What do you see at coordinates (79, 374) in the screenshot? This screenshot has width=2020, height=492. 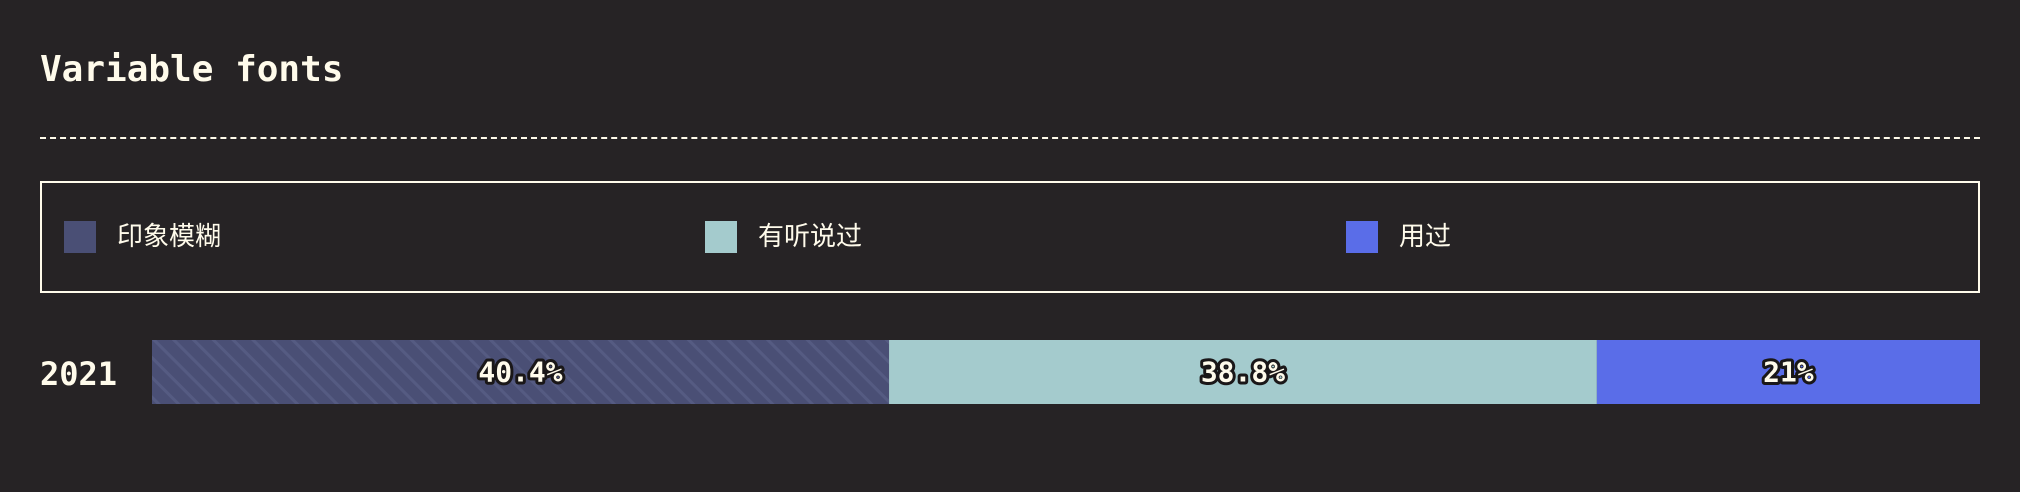 I see `row-label-2021: 2021` at bounding box center [79, 374].